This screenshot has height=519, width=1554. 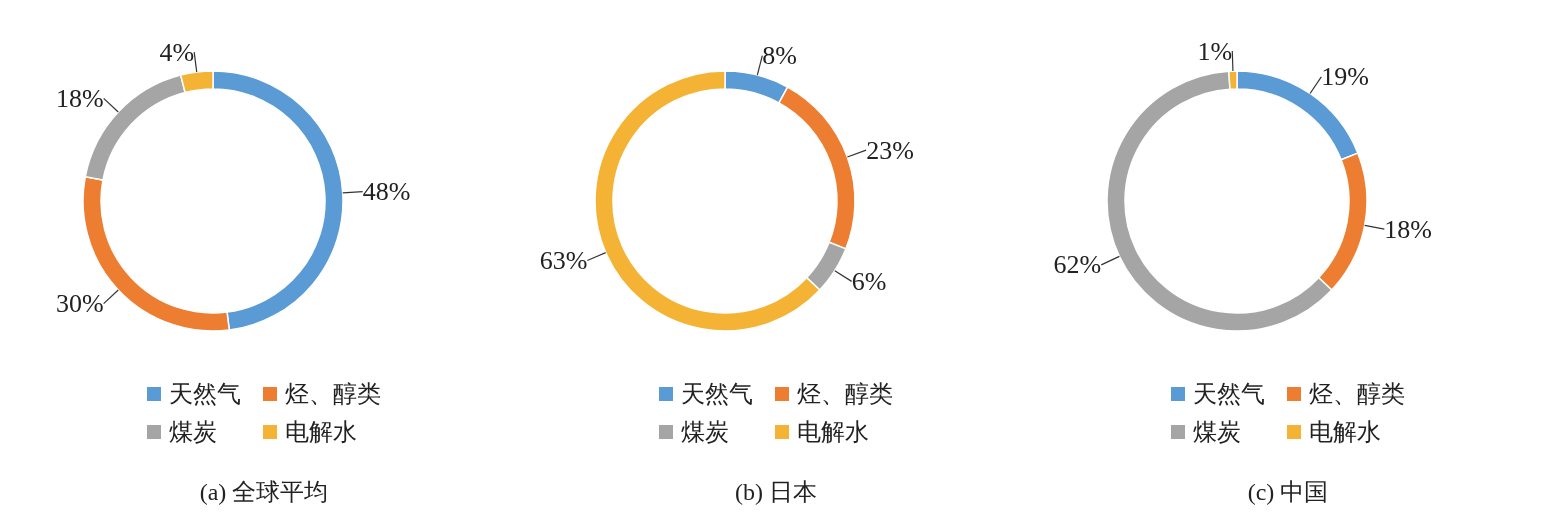 I want to click on data-label: 4%, so click(x=177, y=52).